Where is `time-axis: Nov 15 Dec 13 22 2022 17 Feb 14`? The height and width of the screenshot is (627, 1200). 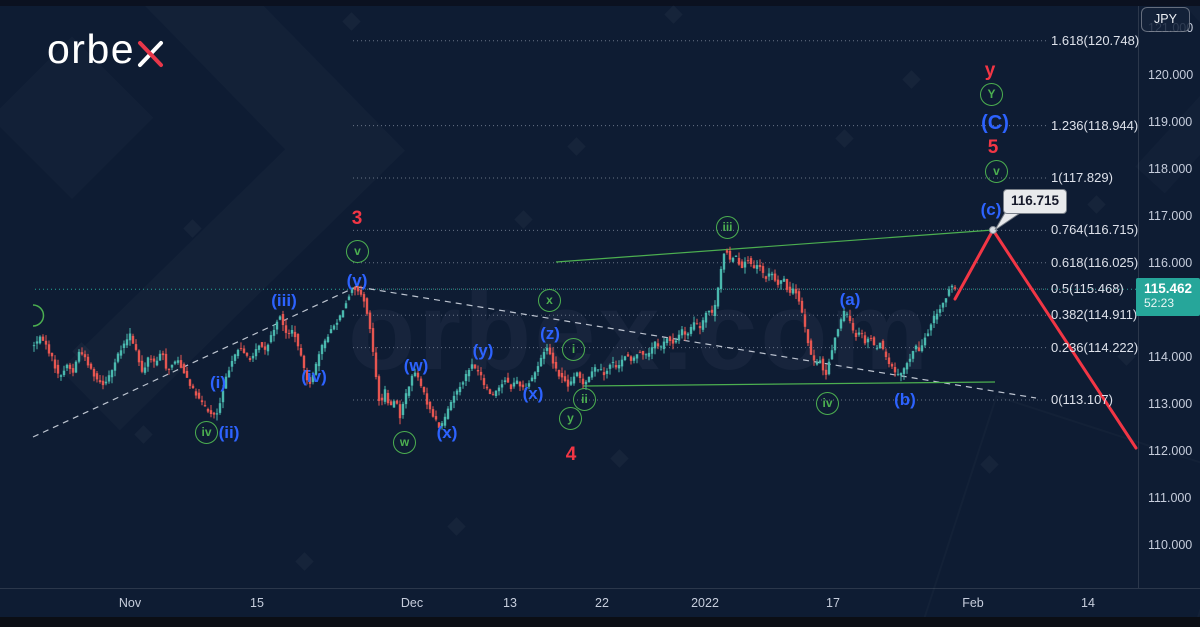
time-axis: Nov 15 Dec 13 22 2022 17 Feb 14 is located at coordinates (600, 603).